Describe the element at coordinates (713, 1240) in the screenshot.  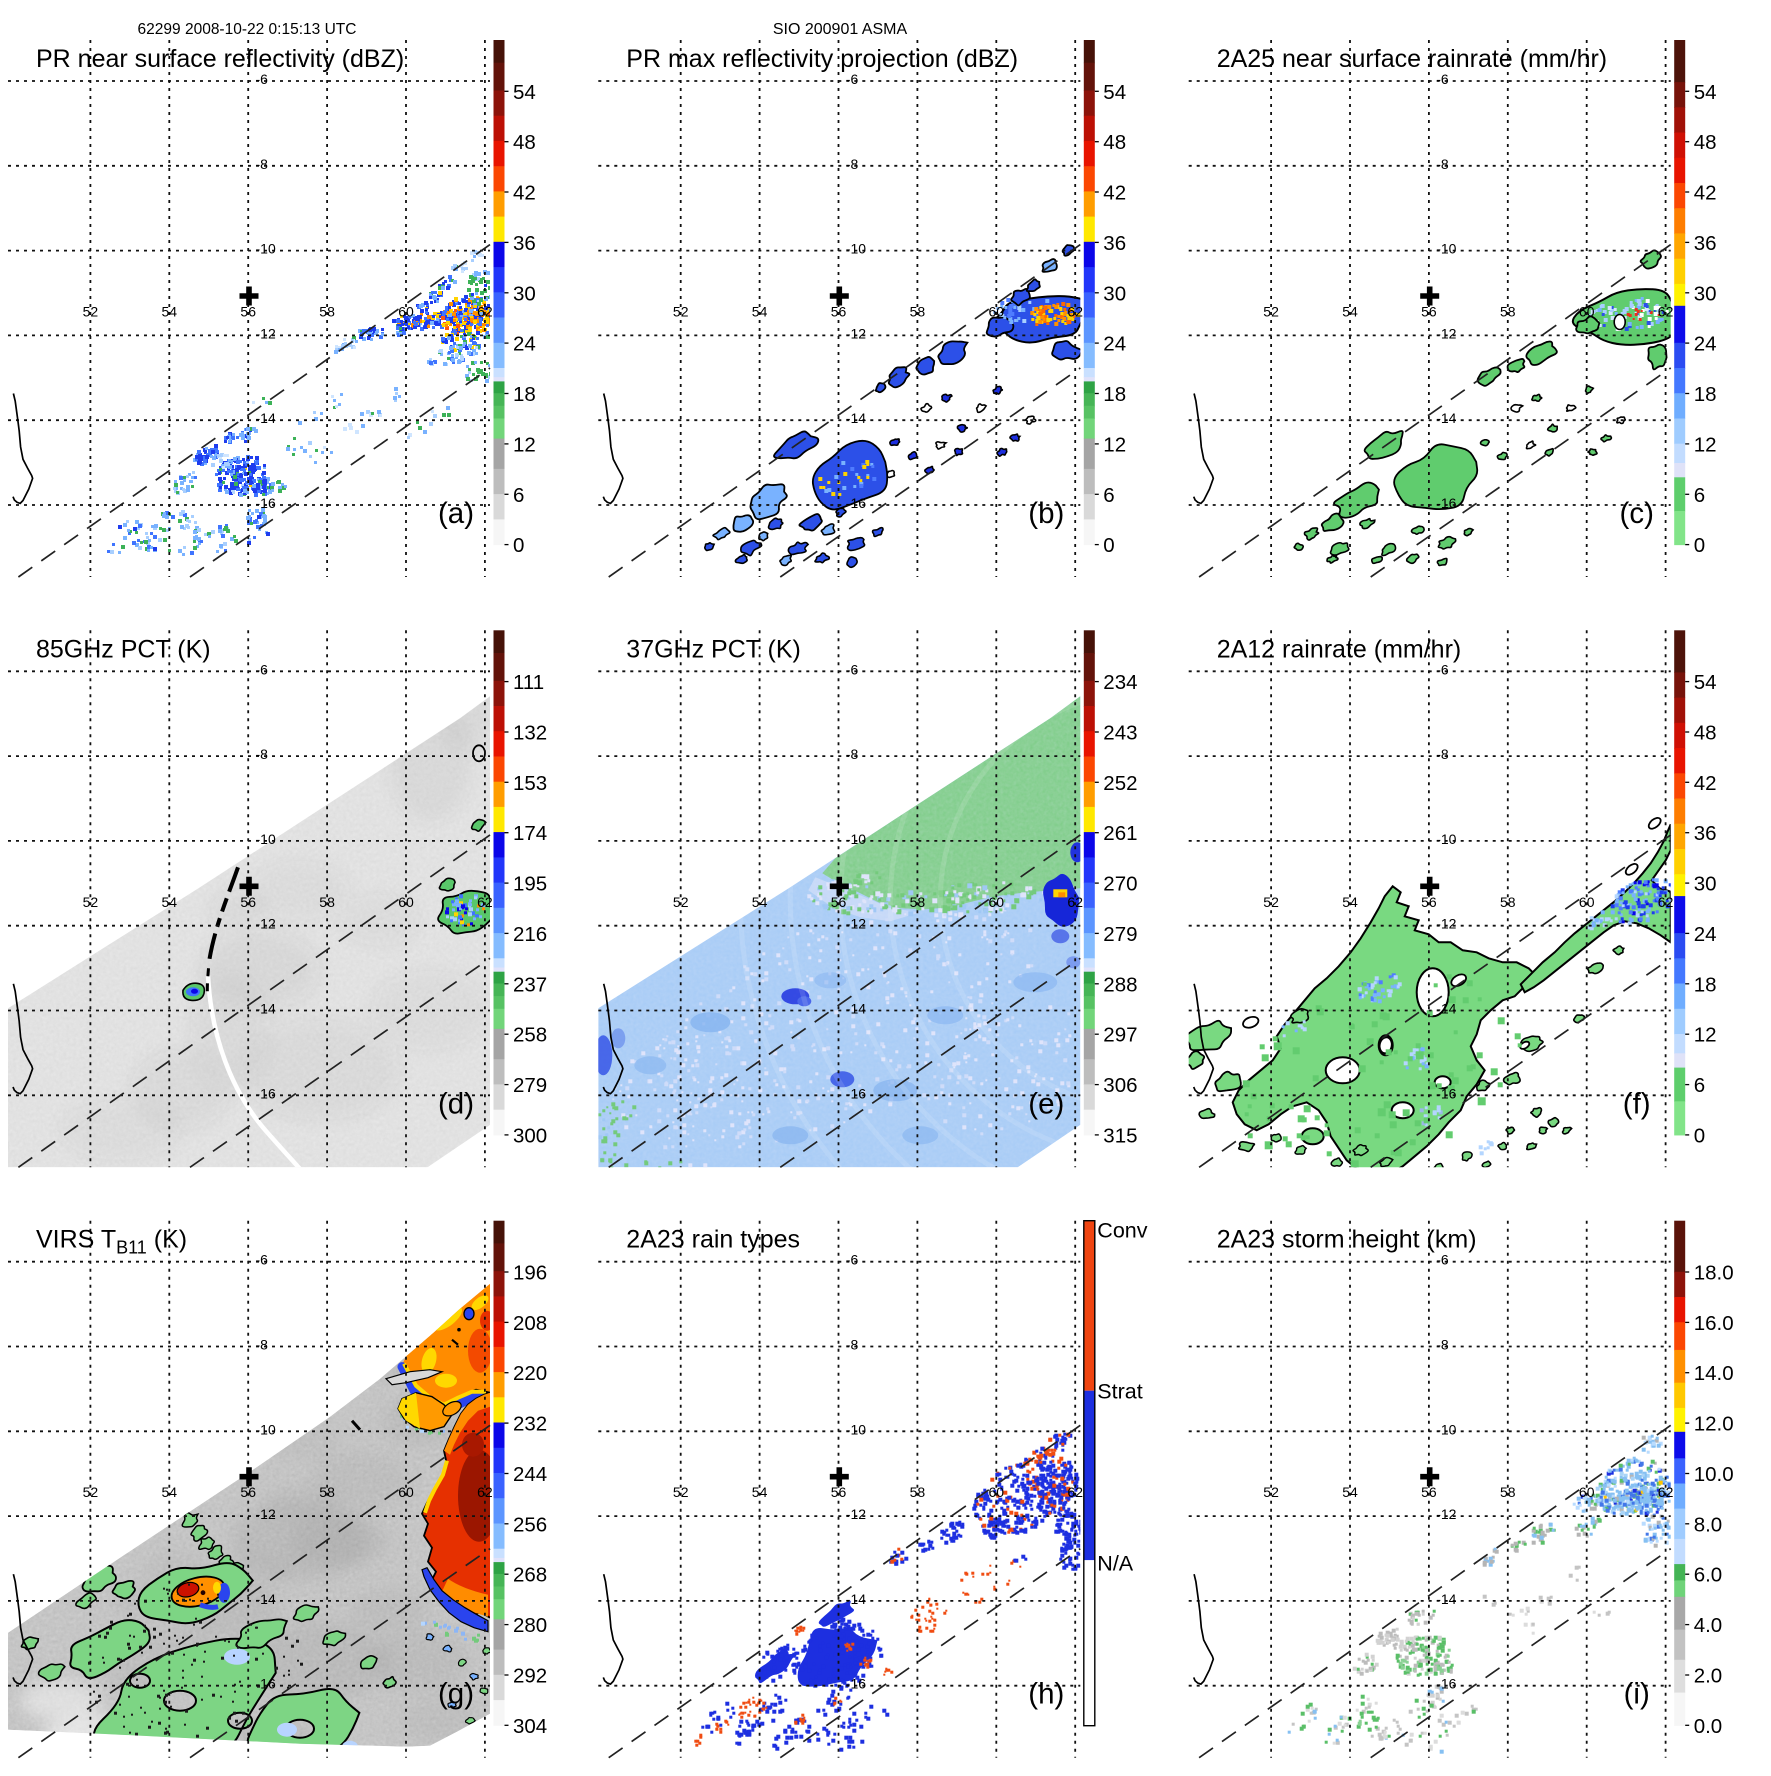
I see `svg-text: 2A23 rain types` at that location.